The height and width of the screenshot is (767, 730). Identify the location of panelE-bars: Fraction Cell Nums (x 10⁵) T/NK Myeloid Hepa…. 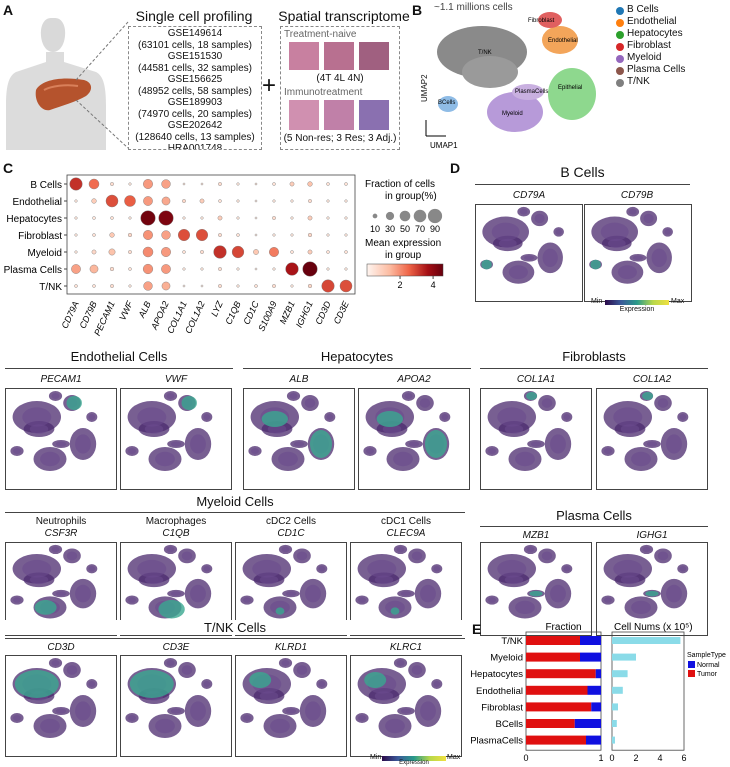
(598, 692).